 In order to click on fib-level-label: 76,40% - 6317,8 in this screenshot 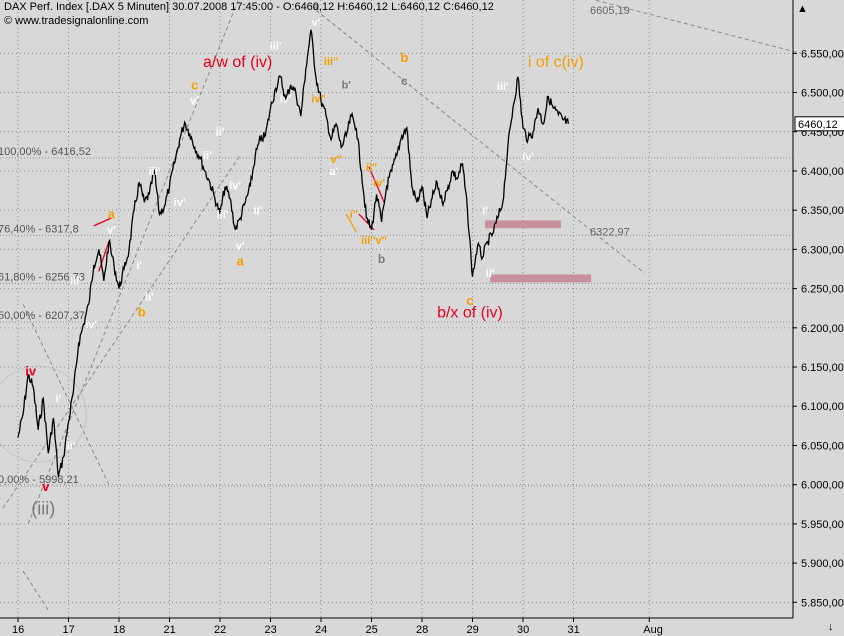, I will do `click(39, 229)`.